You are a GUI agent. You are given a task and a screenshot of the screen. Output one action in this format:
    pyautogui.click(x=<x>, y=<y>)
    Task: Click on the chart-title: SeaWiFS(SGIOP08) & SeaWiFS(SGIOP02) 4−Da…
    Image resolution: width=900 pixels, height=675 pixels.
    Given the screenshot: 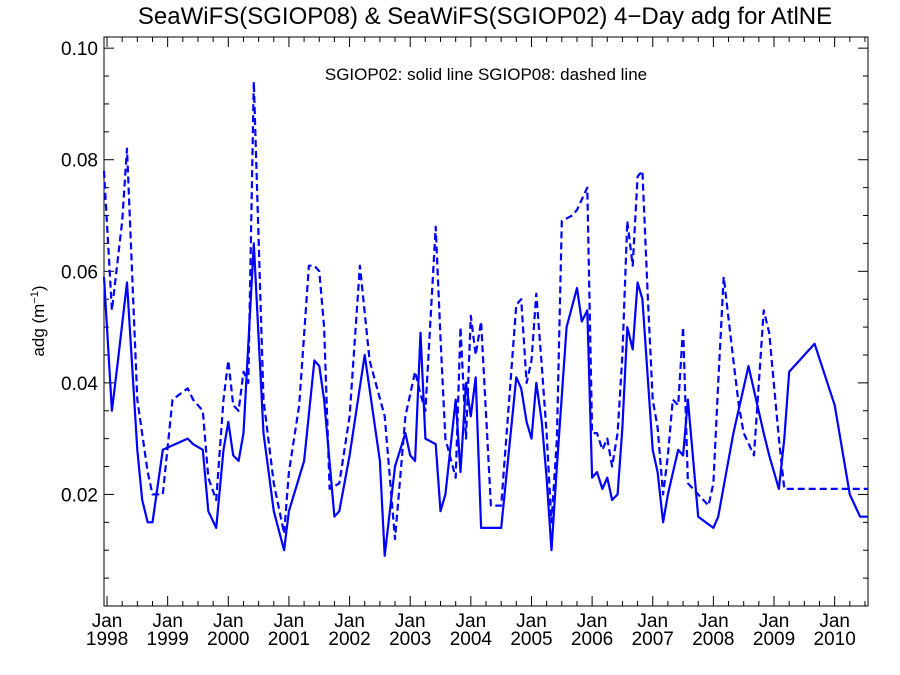 What is the action you would take?
    pyautogui.click(x=485, y=16)
    